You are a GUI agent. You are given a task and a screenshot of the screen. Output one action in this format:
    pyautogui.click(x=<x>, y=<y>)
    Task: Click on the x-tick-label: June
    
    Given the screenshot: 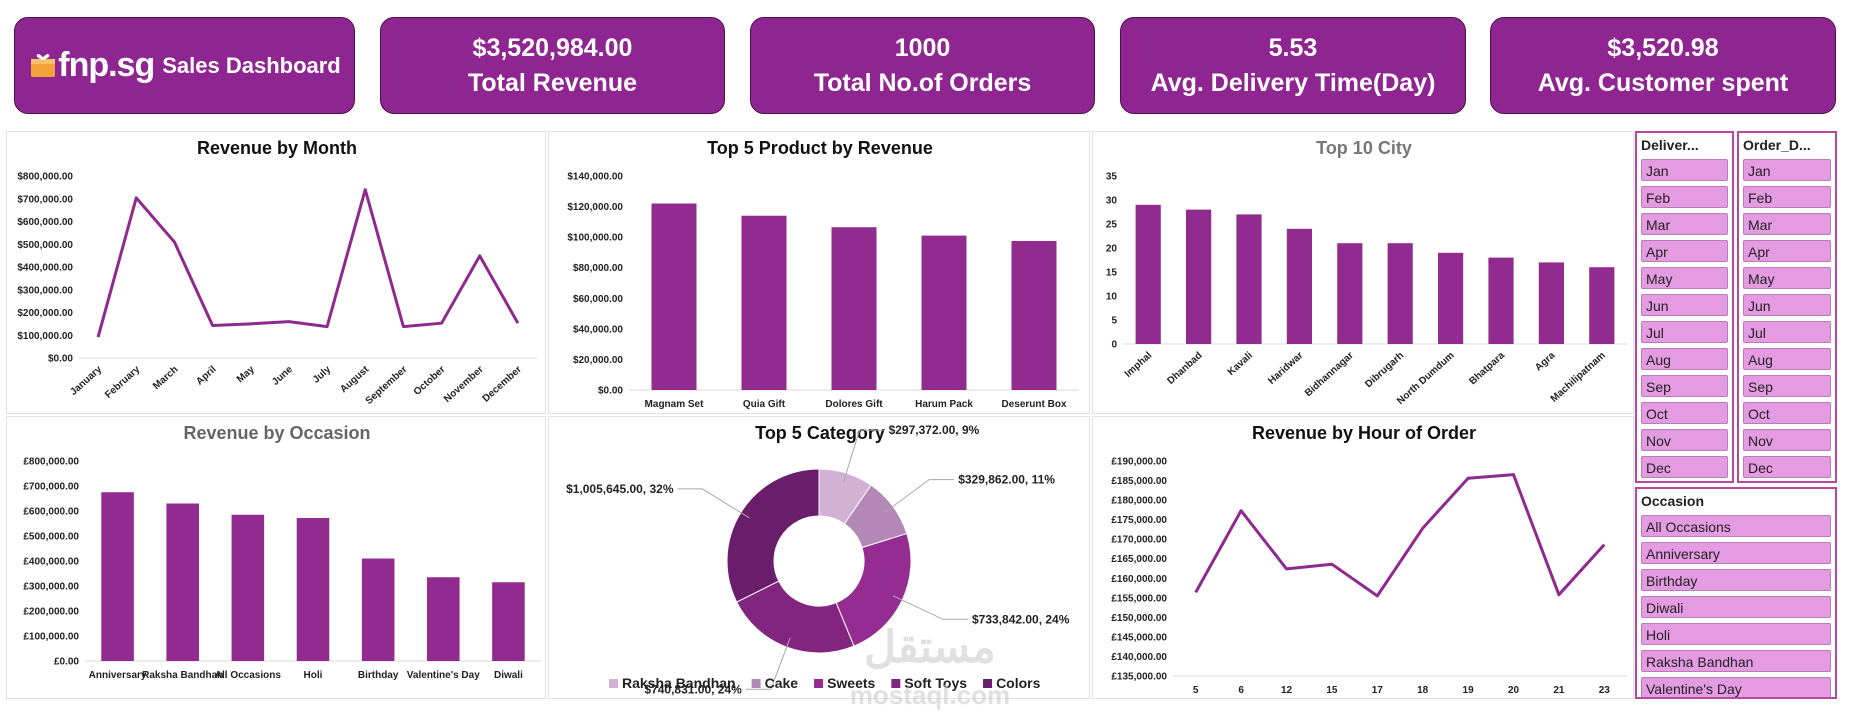 What is the action you would take?
    pyautogui.click(x=282, y=376)
    